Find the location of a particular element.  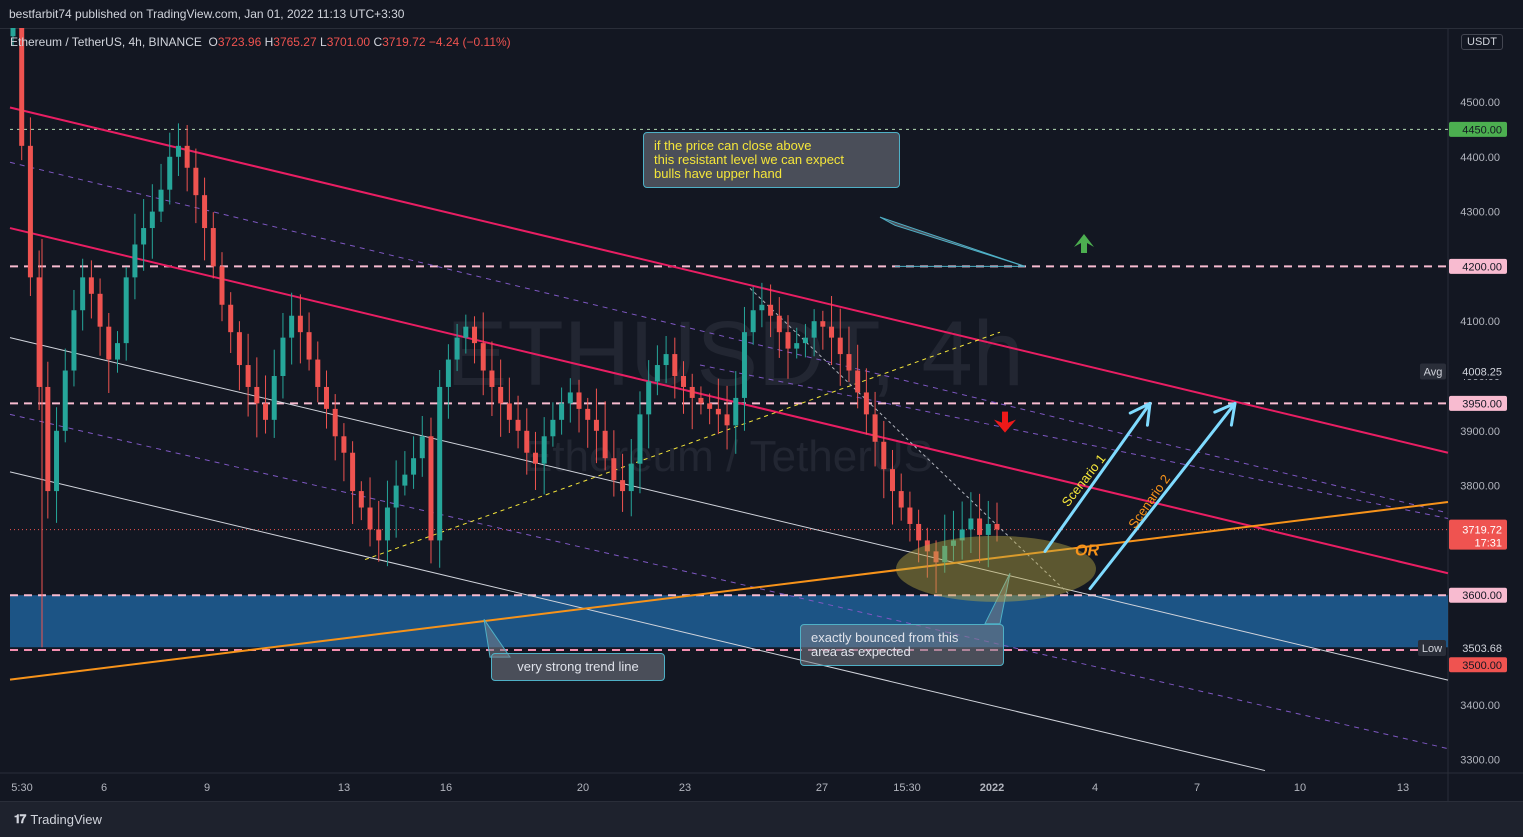

avg-badge-bg is located at coordinates (1478, 371).